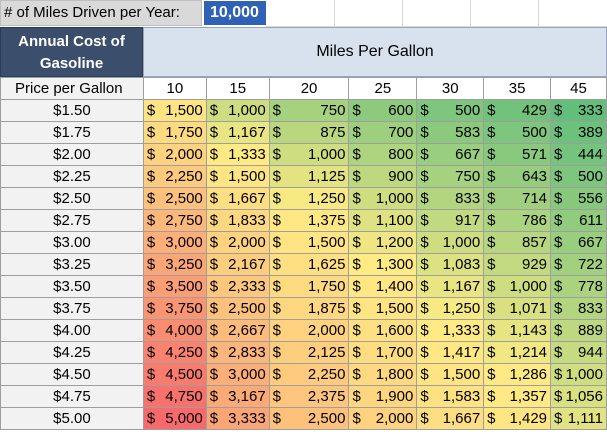  What do you see at coordinates (309, 308) in the screenshot?
I see `cost-cell: $1,875` at bounding box center [309, 308].